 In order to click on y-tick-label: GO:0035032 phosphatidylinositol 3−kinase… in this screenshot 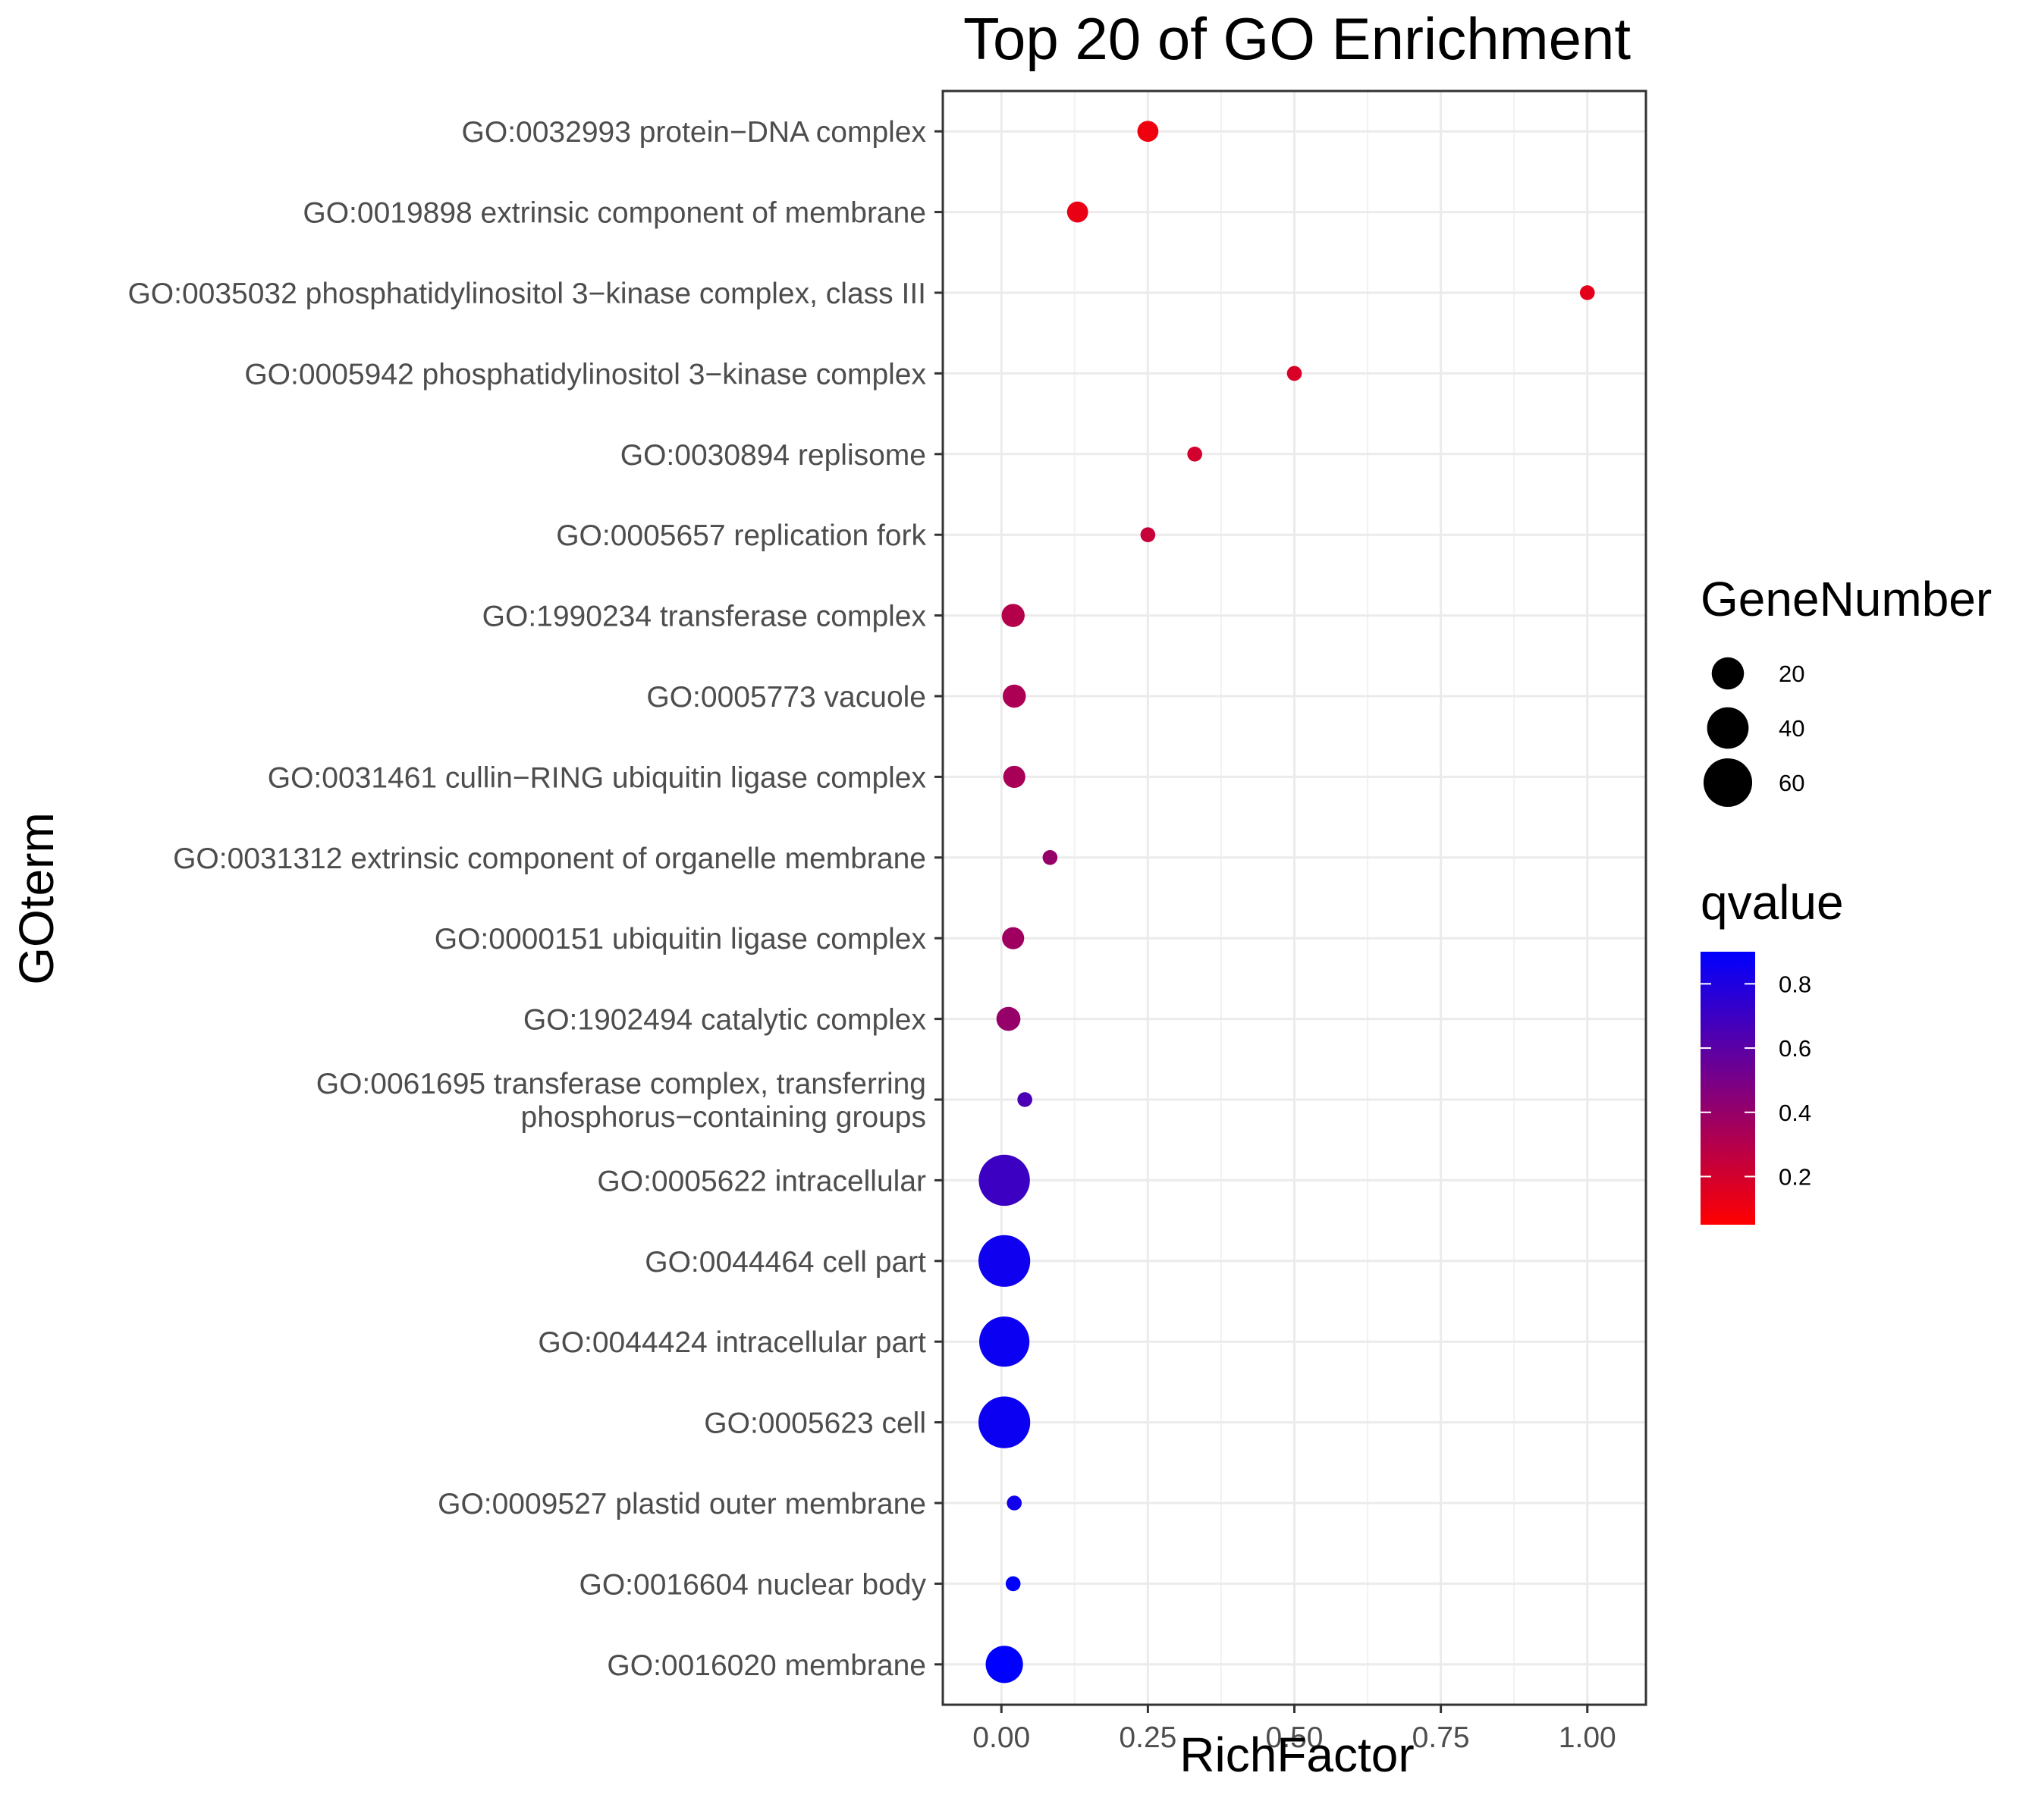, I will do `click(526, 294)`.